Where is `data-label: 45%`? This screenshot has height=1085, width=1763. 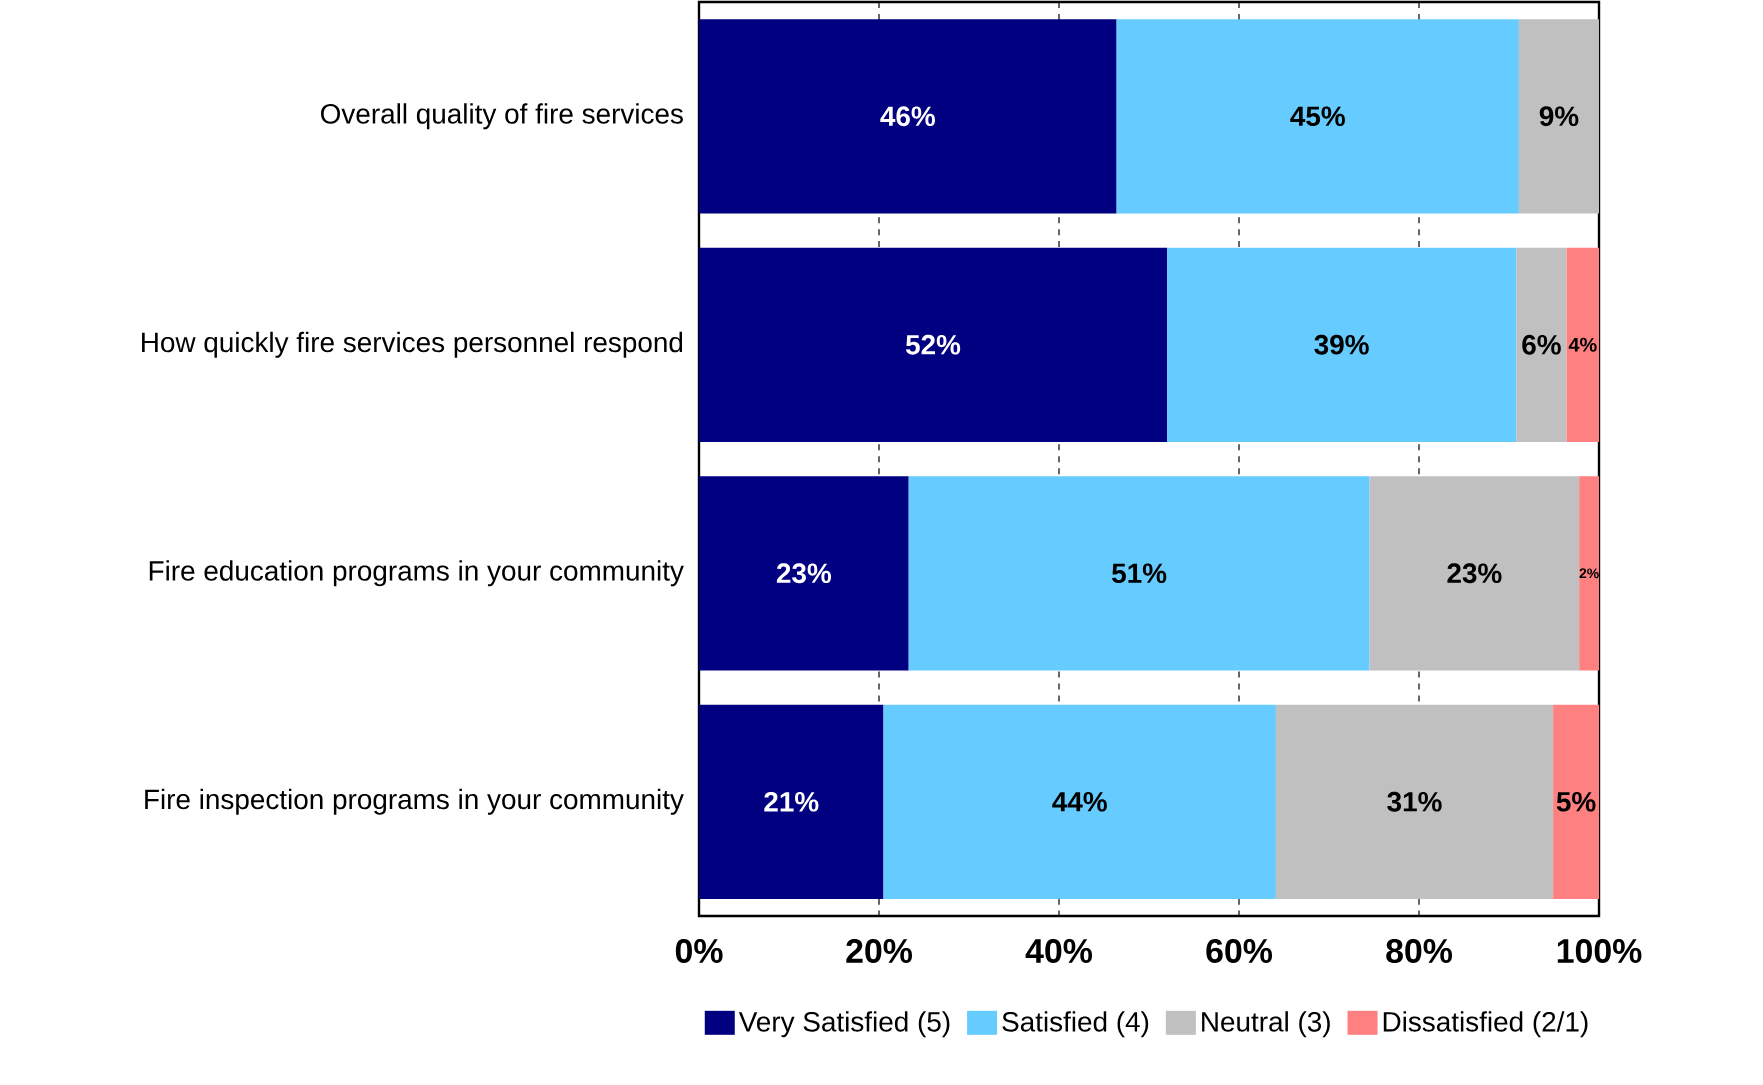
data-label: 45% is located at coordinates (1317, 116).